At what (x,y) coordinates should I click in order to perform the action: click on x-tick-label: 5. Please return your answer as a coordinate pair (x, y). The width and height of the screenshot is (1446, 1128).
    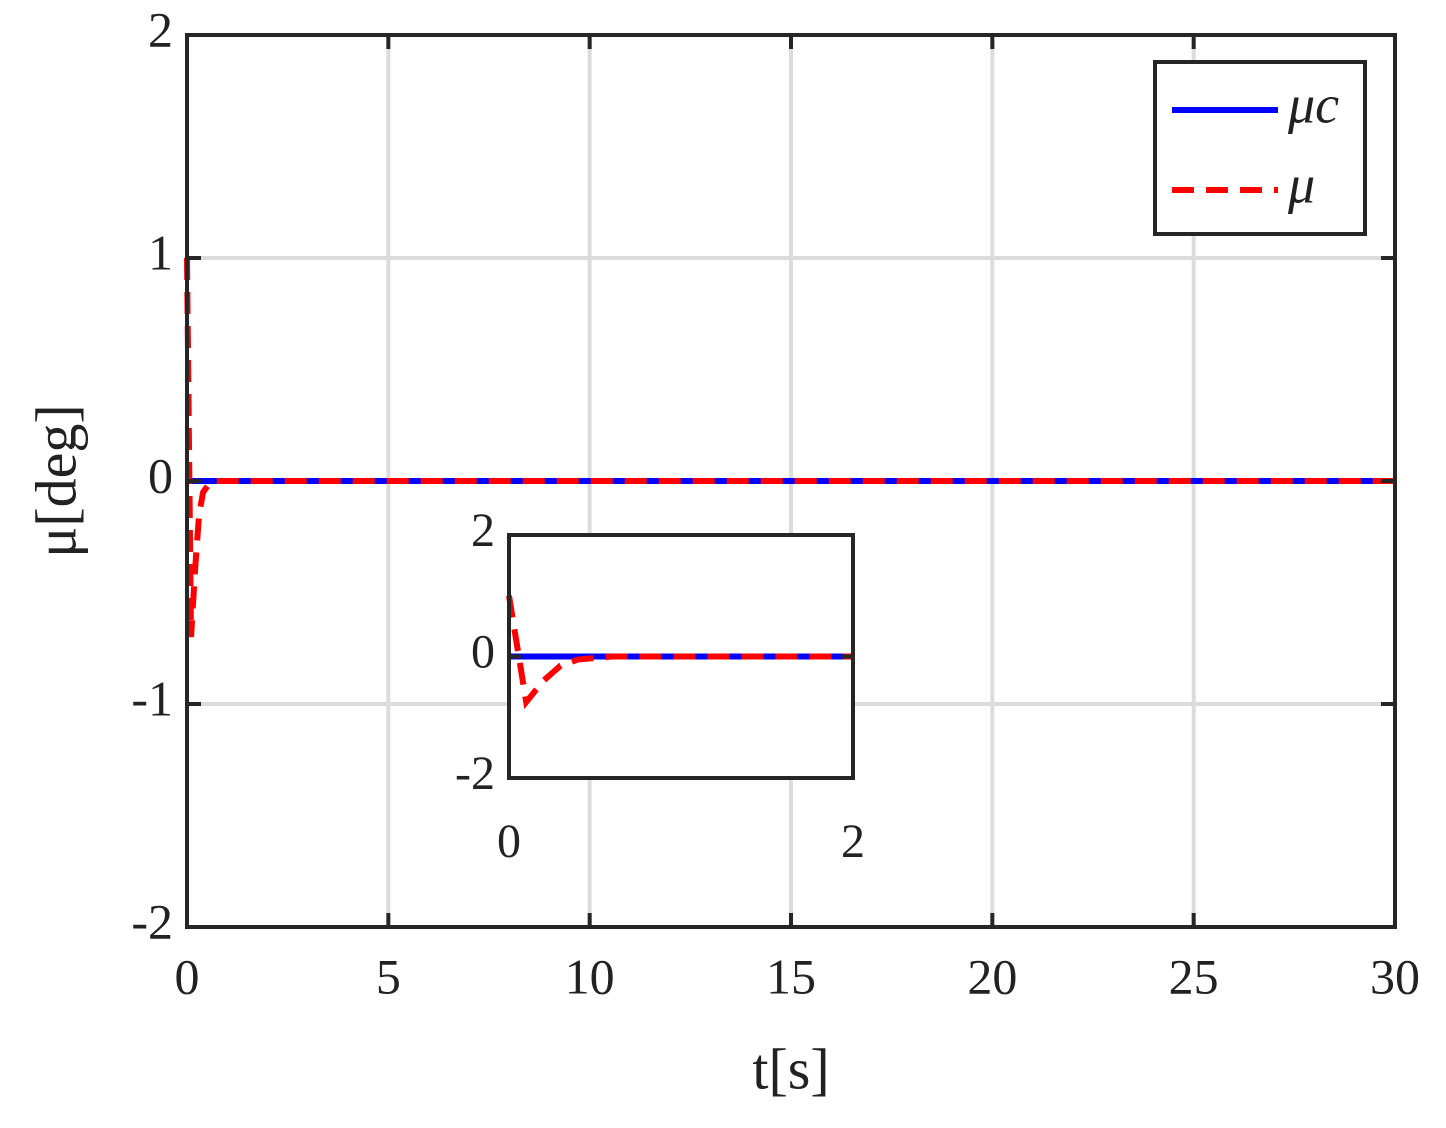
    Looking at the image, I should click on (388, 976).